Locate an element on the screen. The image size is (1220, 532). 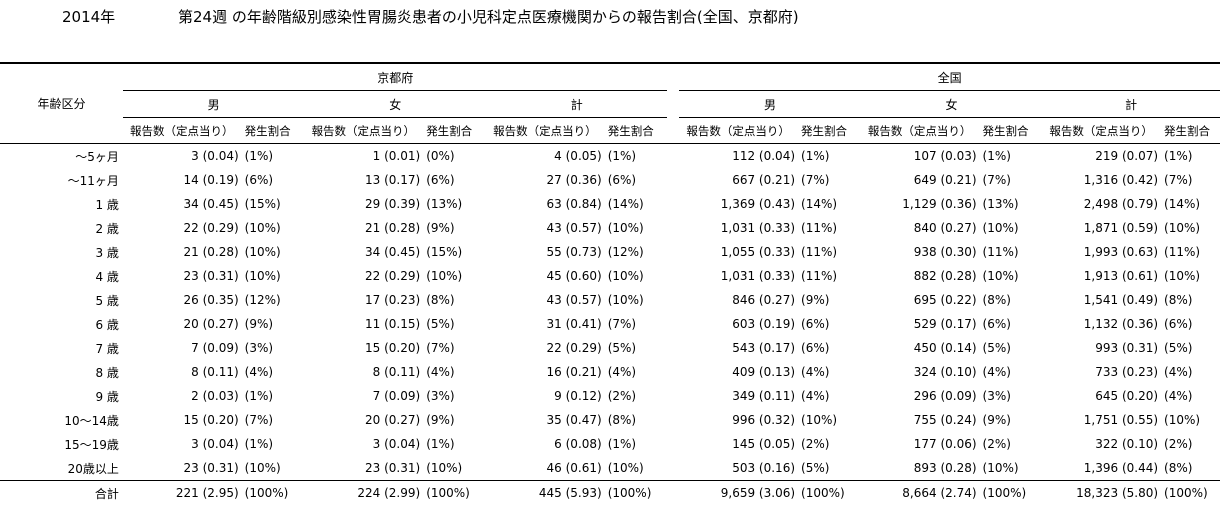
count-cell: 23 (0.31) is located at coordinates (211, 468).